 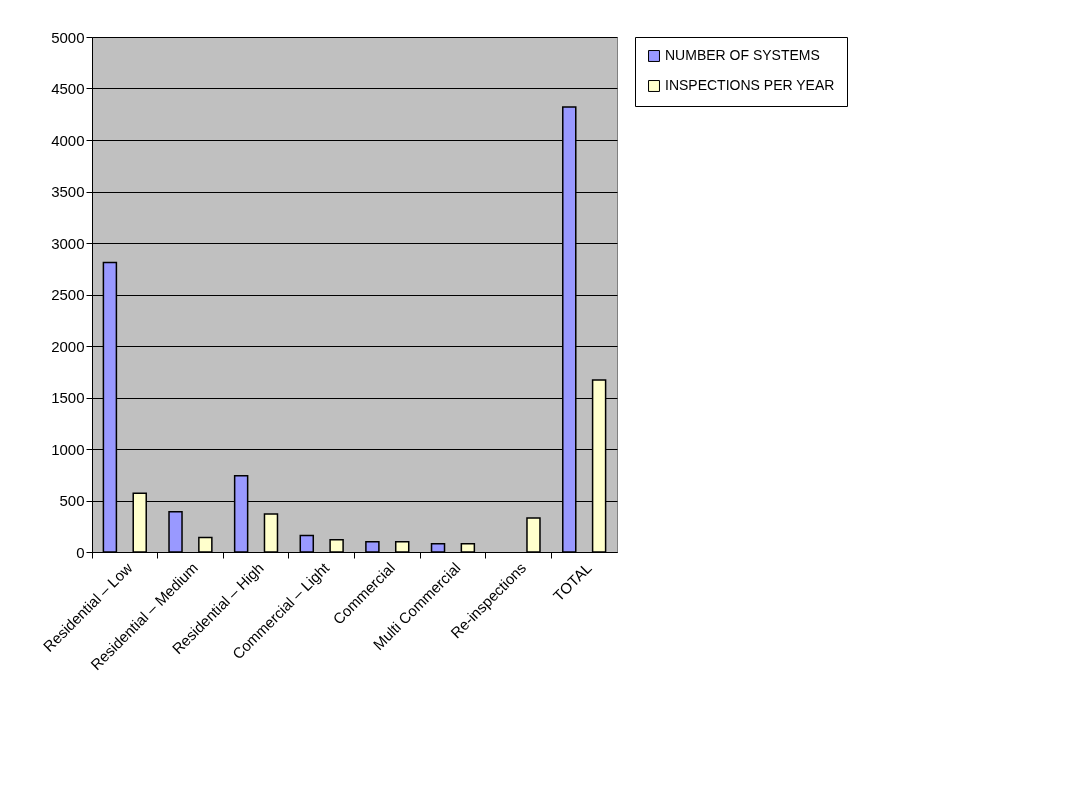 I want to click on y-tick-label: 500, so click(x=72, y=500).